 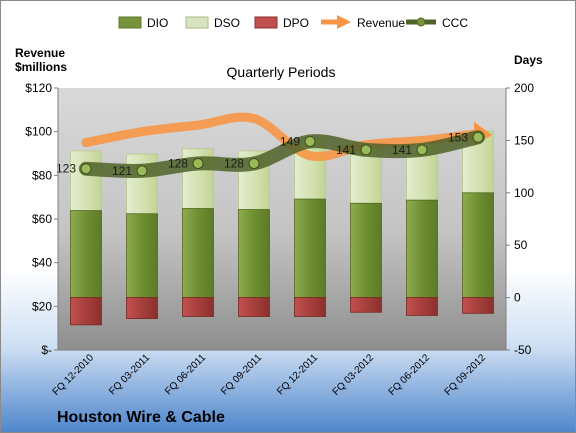 What do you see at coordinates (266, 22) in the screenshot?
I see `legend-swatch-dpo` at bounding box center [266, 22].